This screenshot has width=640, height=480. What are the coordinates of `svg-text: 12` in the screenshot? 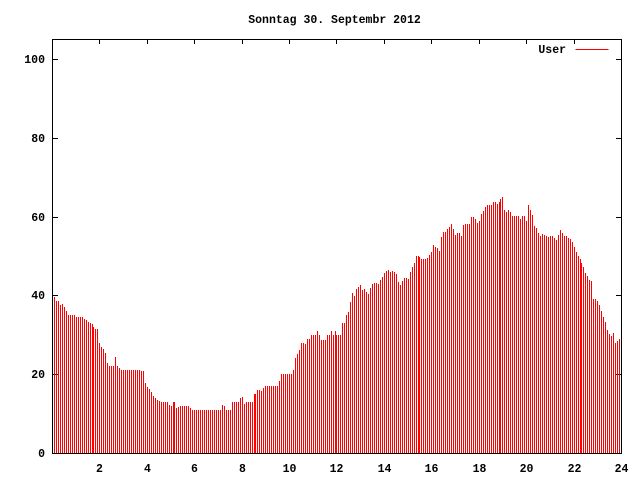 It's located at (337, 469).